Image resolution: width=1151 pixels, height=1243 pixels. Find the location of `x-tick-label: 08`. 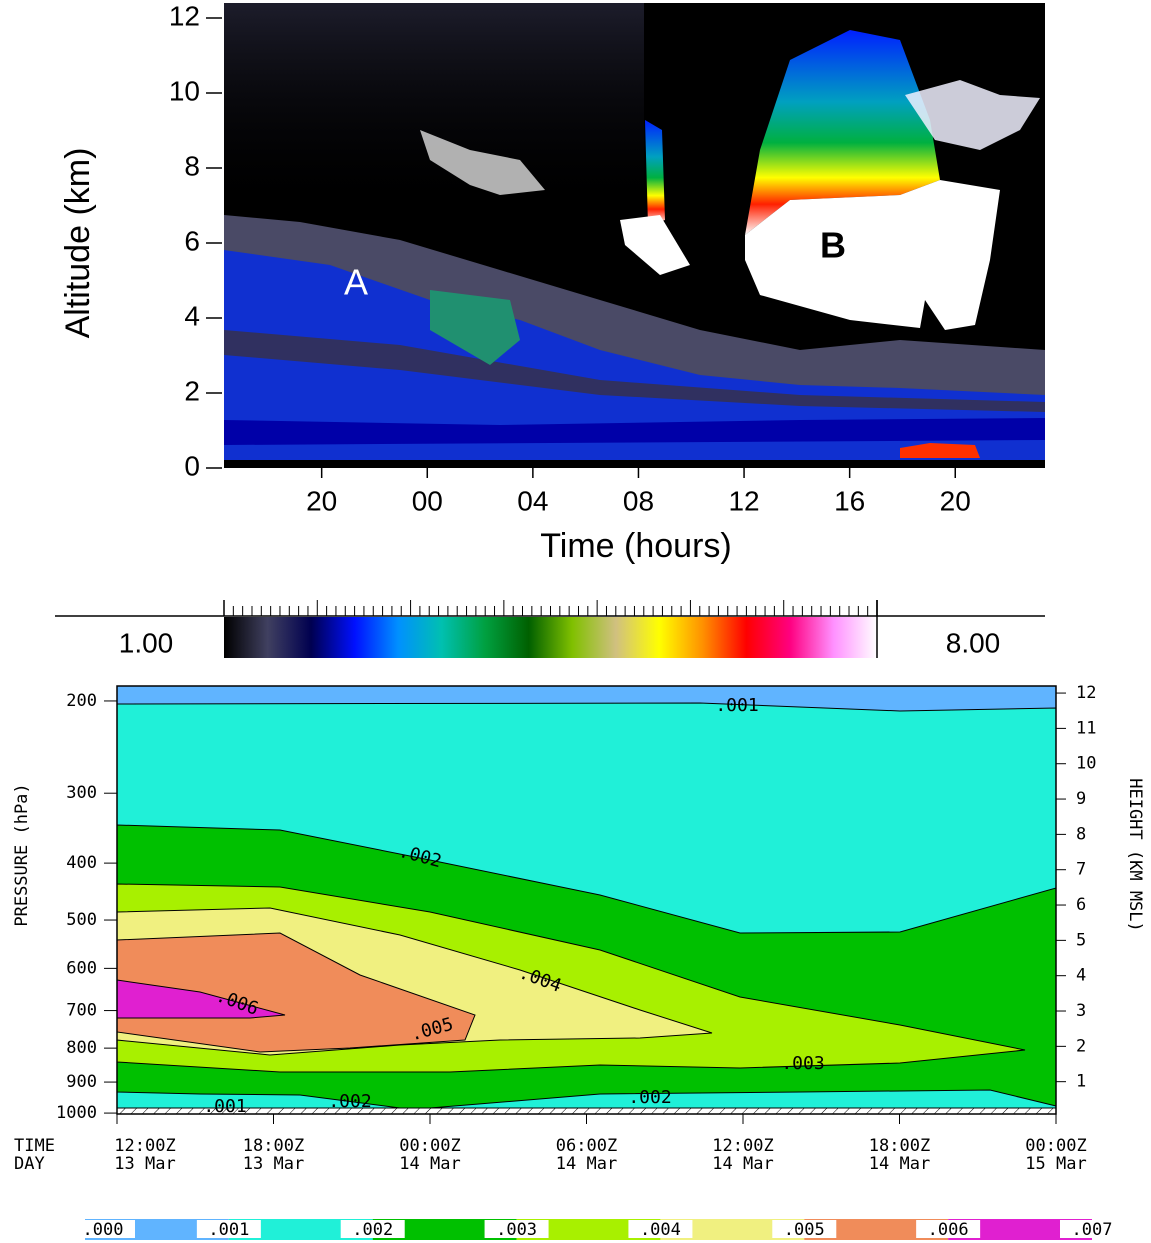

x-tick-label: 08 is located at coordinates (638, 500).